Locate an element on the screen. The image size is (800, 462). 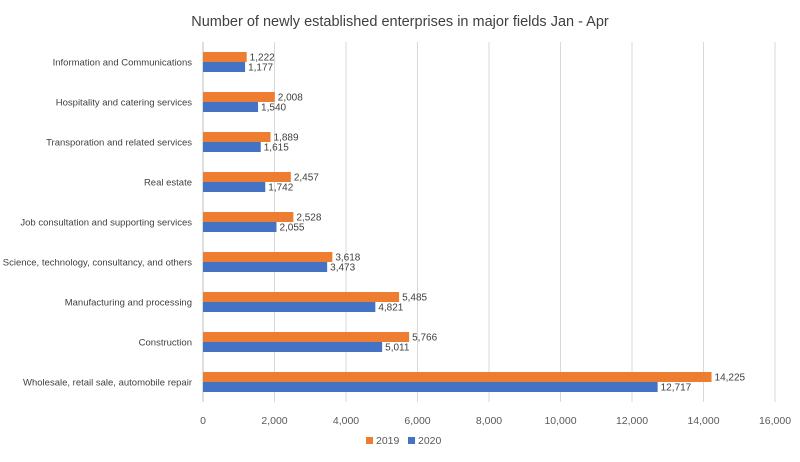
category-label: Real estate is located at coordinates (168, 183).